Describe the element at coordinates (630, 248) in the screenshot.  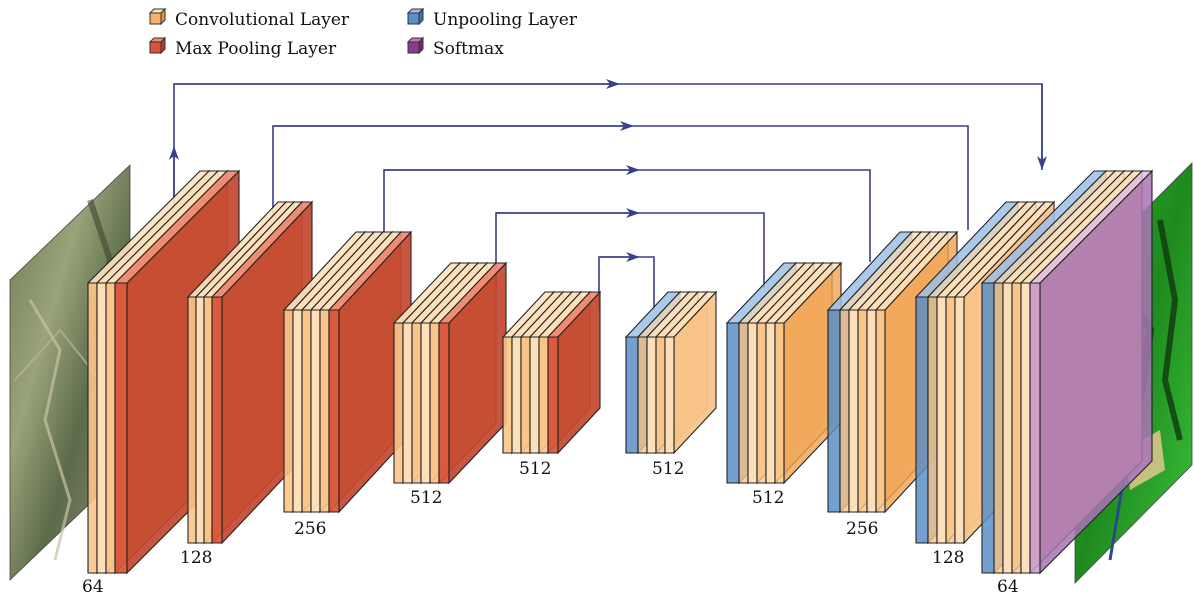
I see `skip-connection-512a` at that location.